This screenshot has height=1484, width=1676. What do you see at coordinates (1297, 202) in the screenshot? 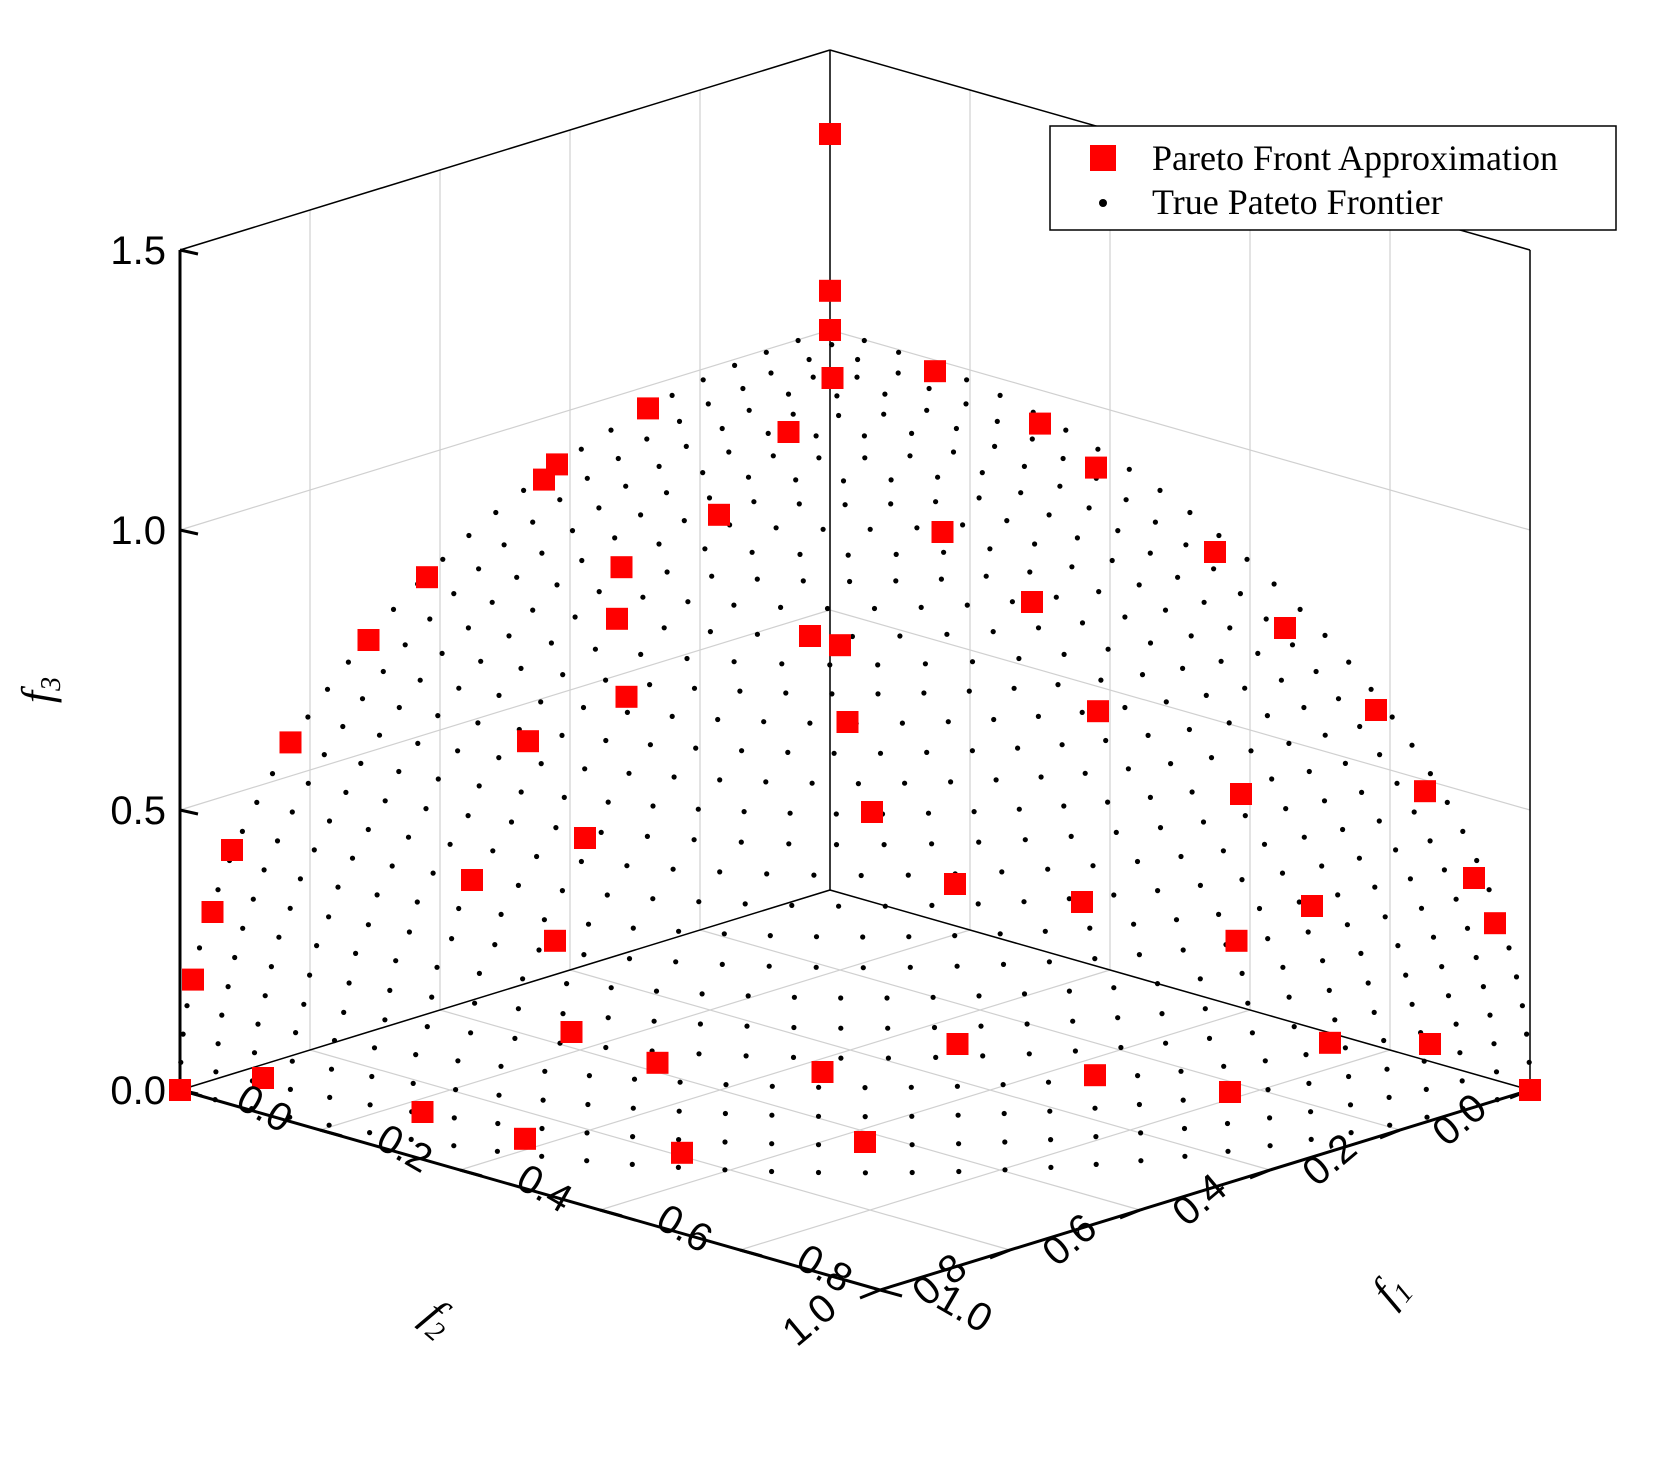
I see `legend-label-frontier: True Pateto Frontier` at bounding box center [1297, 202].